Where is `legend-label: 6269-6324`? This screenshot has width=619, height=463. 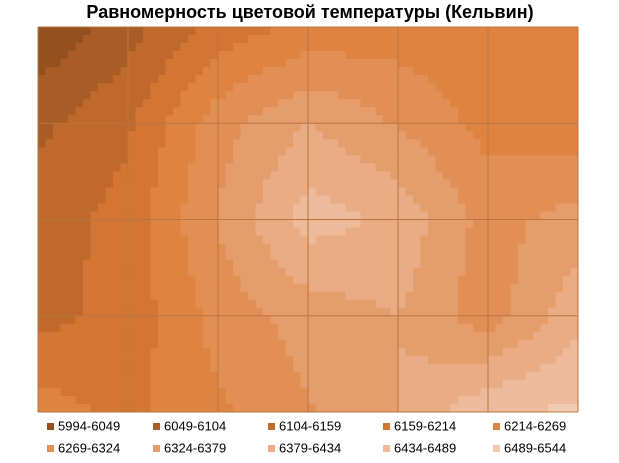 legend-label: 6269-6324 is located at coordinates (89, 447).